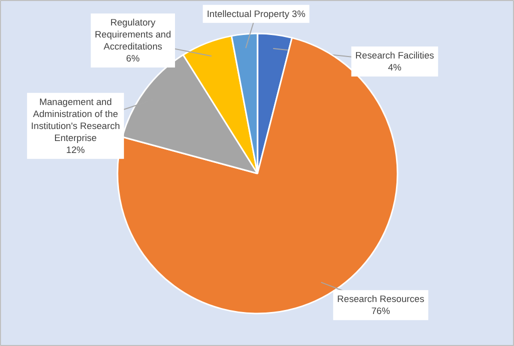 The height and width of the screenshot is (346, 514). Describe the element at coordinates (133, 35) in the screenshot. I see `slice-label: Regulatory Requirements and Accreditations` at that location.